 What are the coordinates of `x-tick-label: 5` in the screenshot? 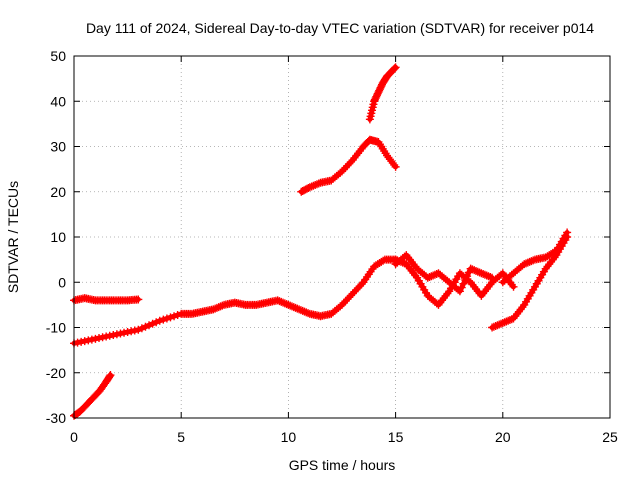 It's located at (181, 437).